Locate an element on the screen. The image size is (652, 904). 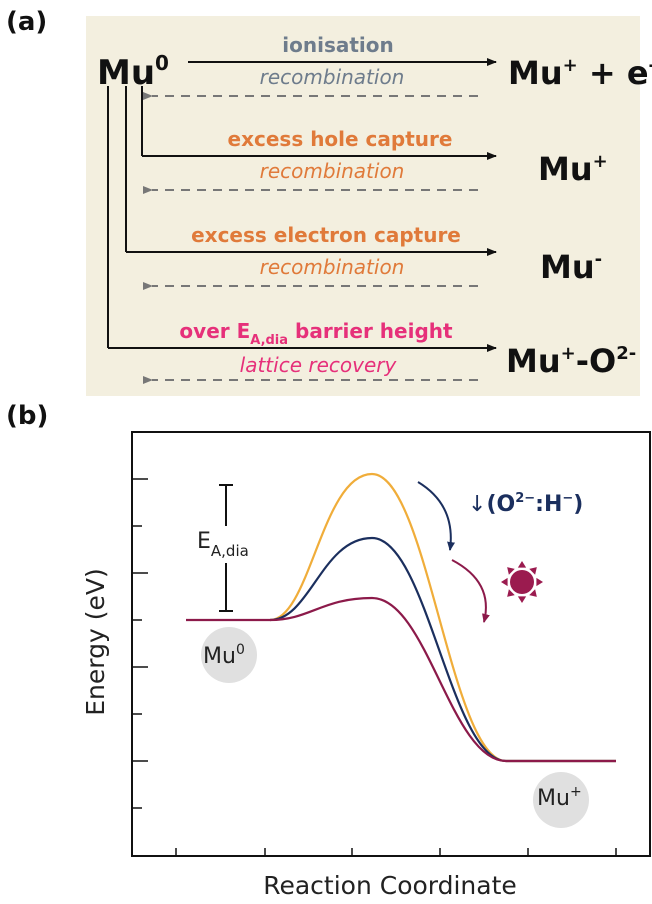
reverse-label-3: recombination is located at coordinates (332, 267).